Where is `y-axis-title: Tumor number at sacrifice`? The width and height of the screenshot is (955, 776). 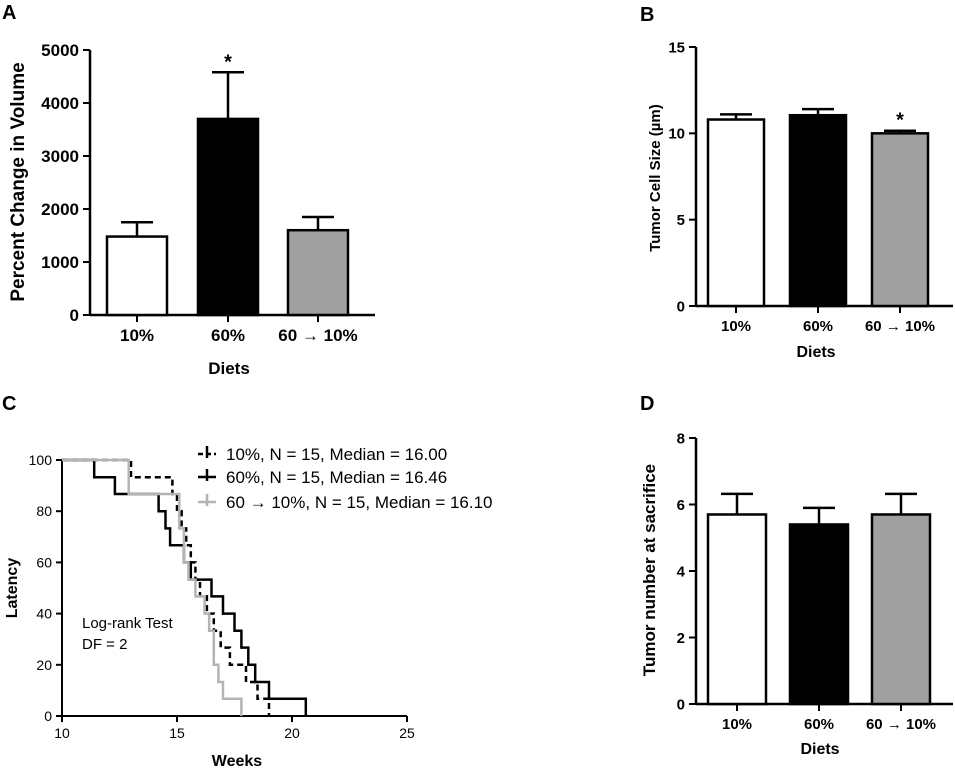 y-axis-title: Tumor number at sacrifice is located at coordinates (649, 570).